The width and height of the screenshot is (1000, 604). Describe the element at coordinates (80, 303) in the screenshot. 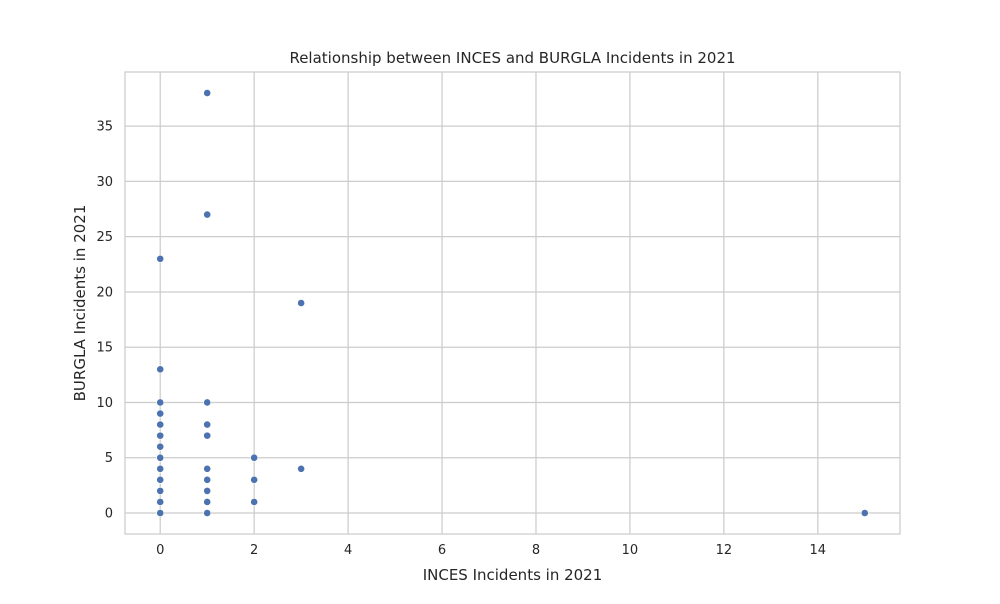

I see `y-axis-label: BURGLA Incidents in 2021` at that location.